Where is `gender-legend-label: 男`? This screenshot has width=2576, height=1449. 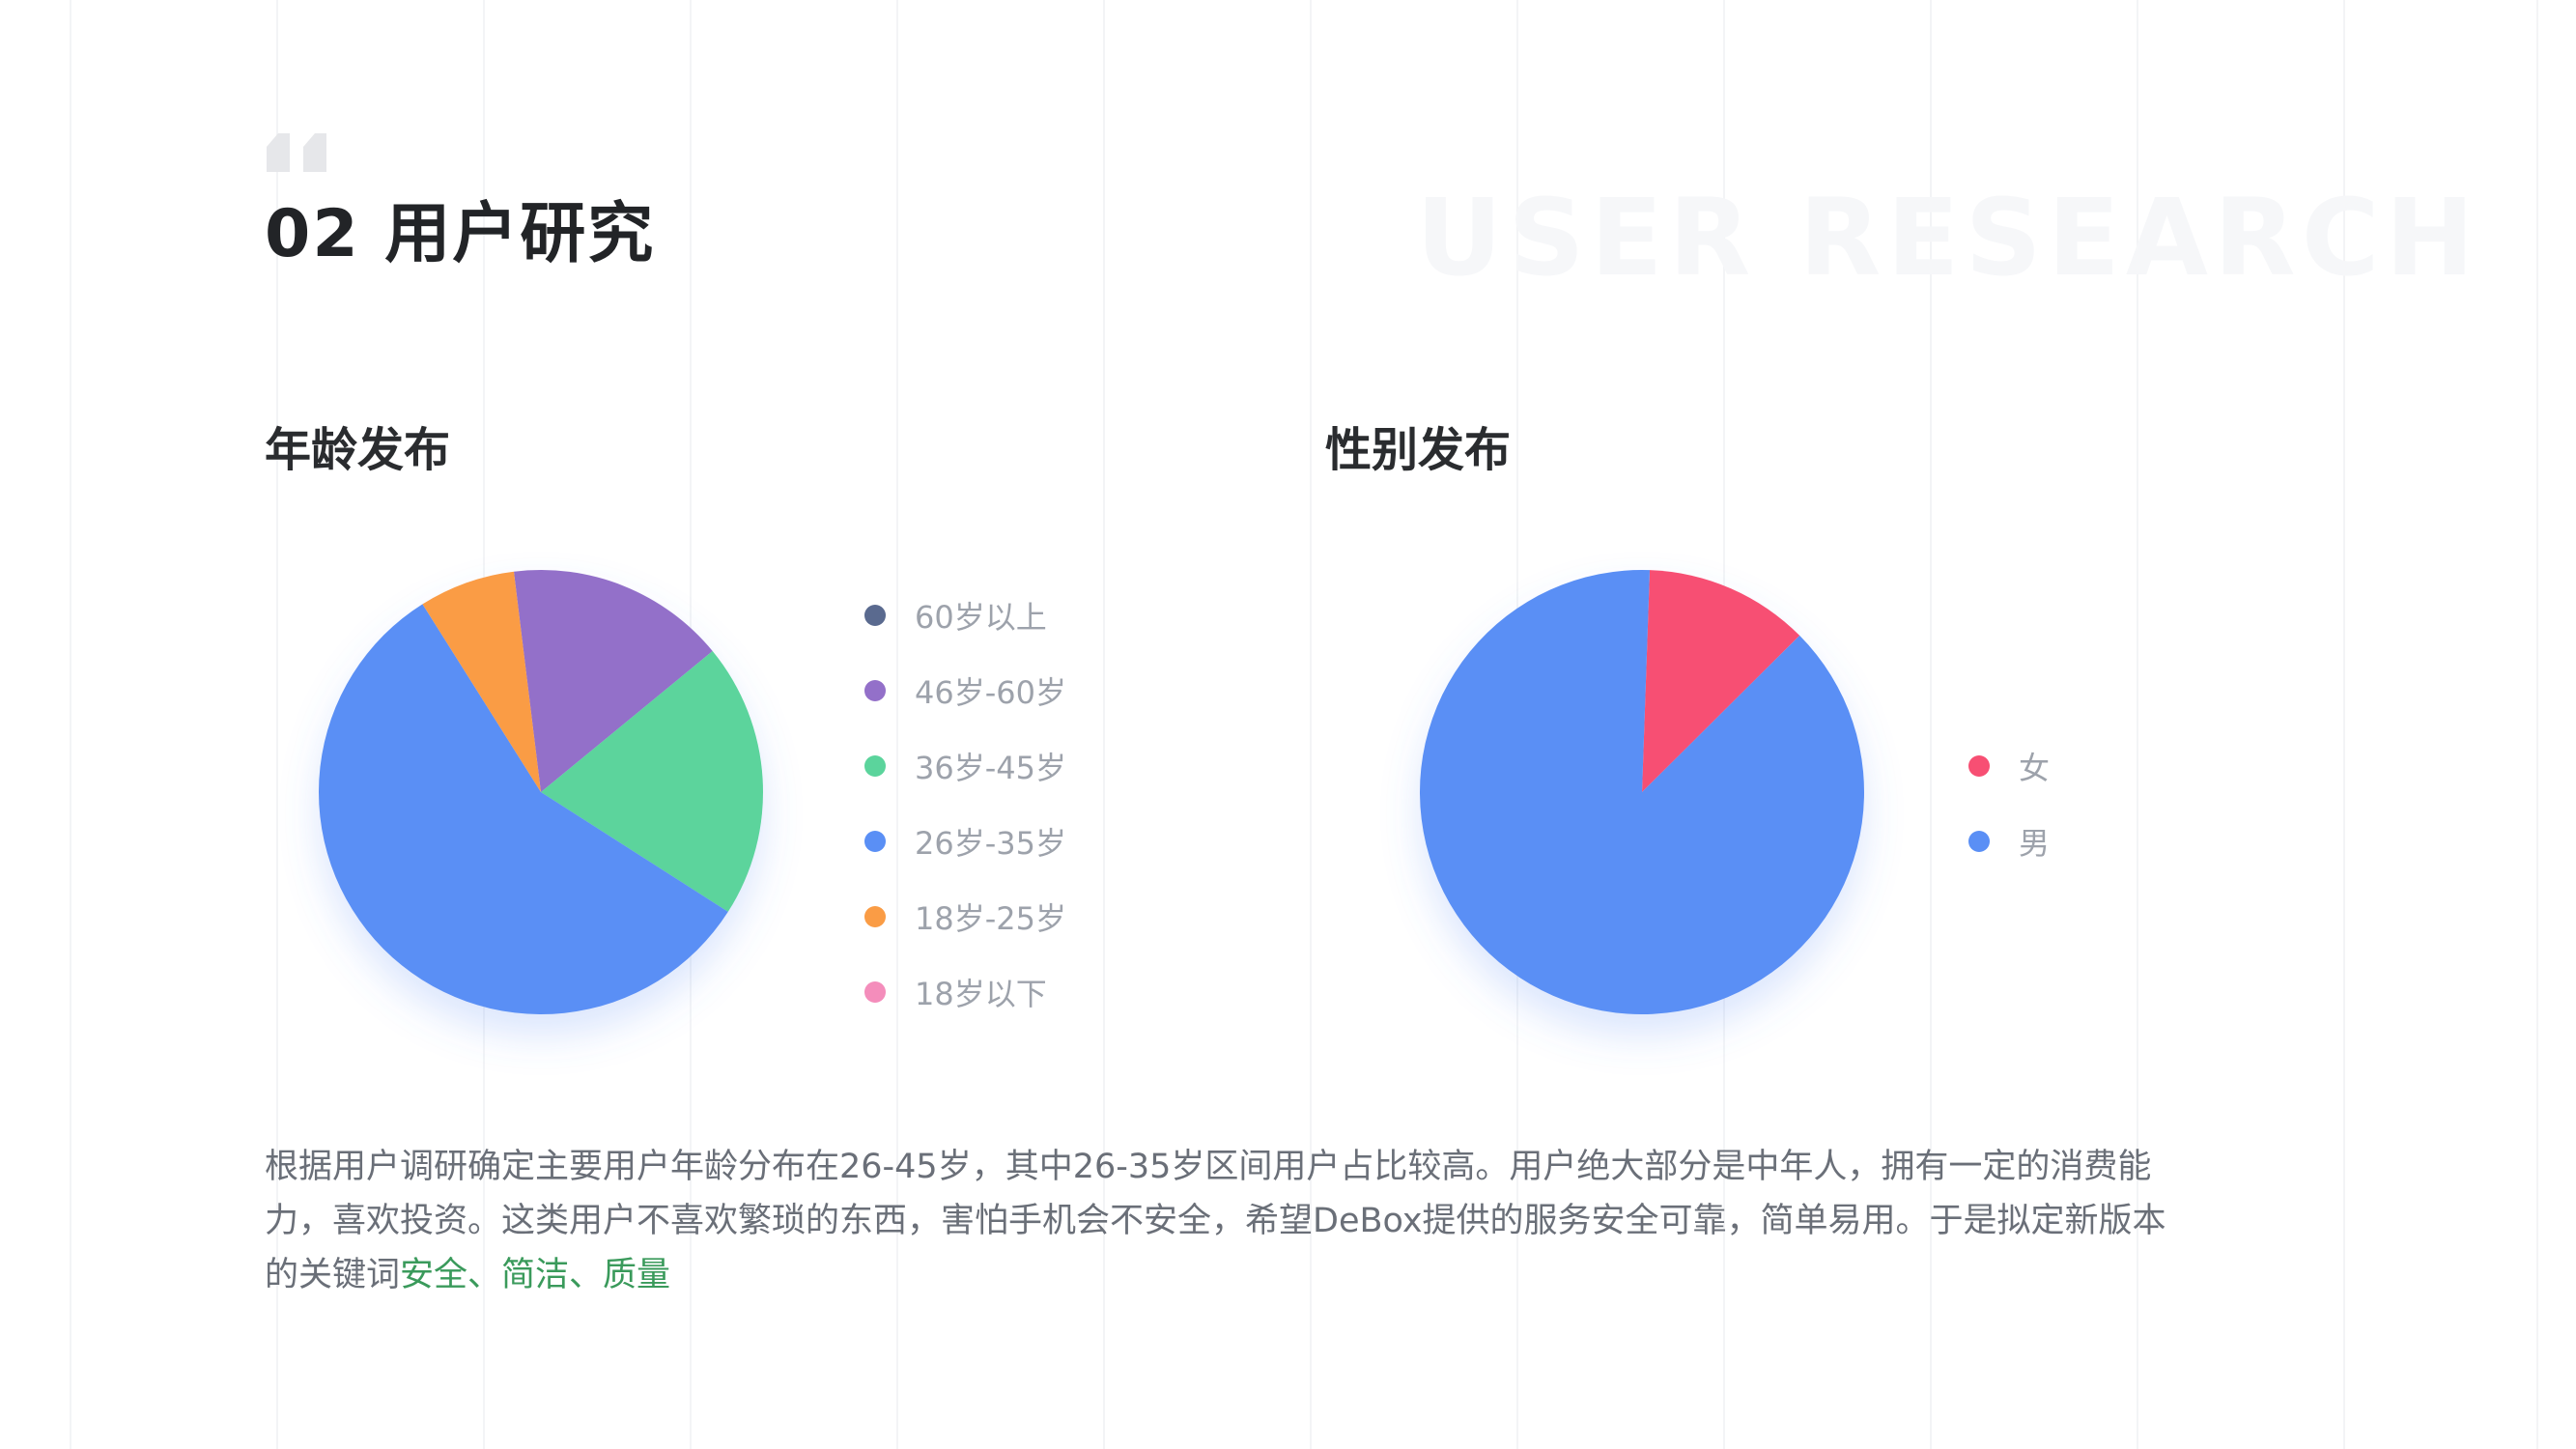 gender-legend-label: 男 is located at coordinates (2035, 843).